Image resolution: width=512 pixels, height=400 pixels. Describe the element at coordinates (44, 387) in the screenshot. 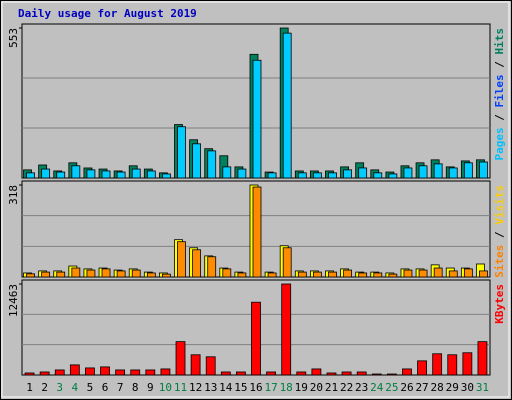

I see `x-tick-label: 2` at that location.